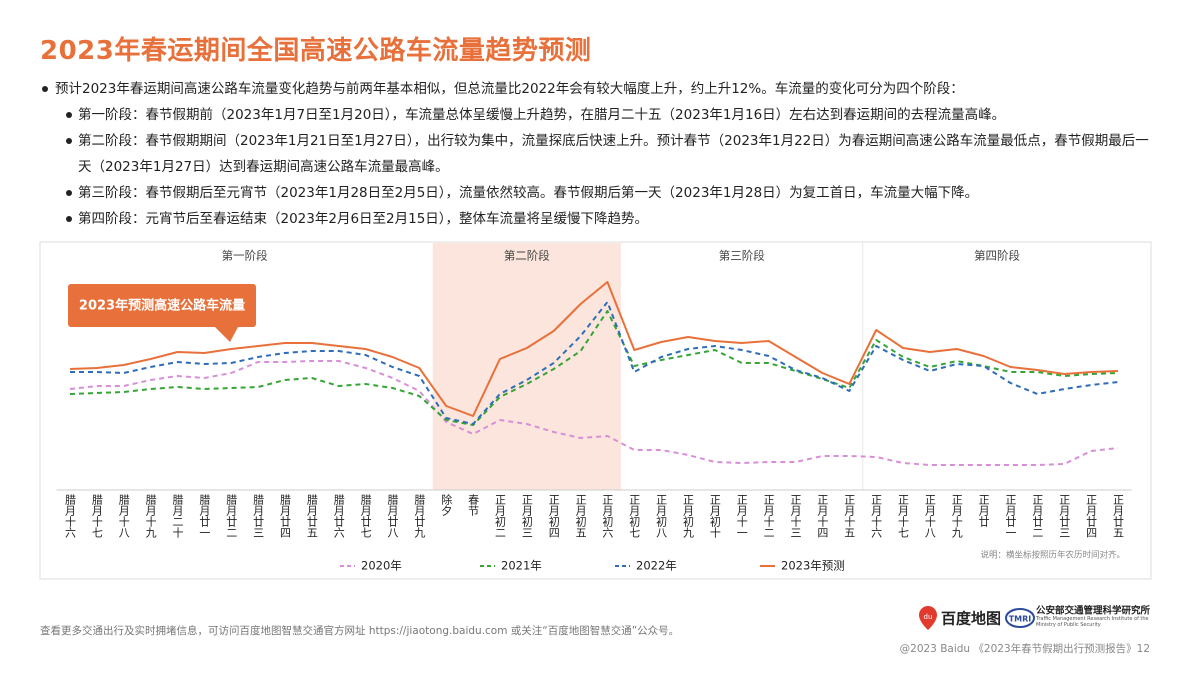 The width and height of the screenshot is (1200, 676). I want to click on x-tick-label: 腊月十七, so click(96, 516).